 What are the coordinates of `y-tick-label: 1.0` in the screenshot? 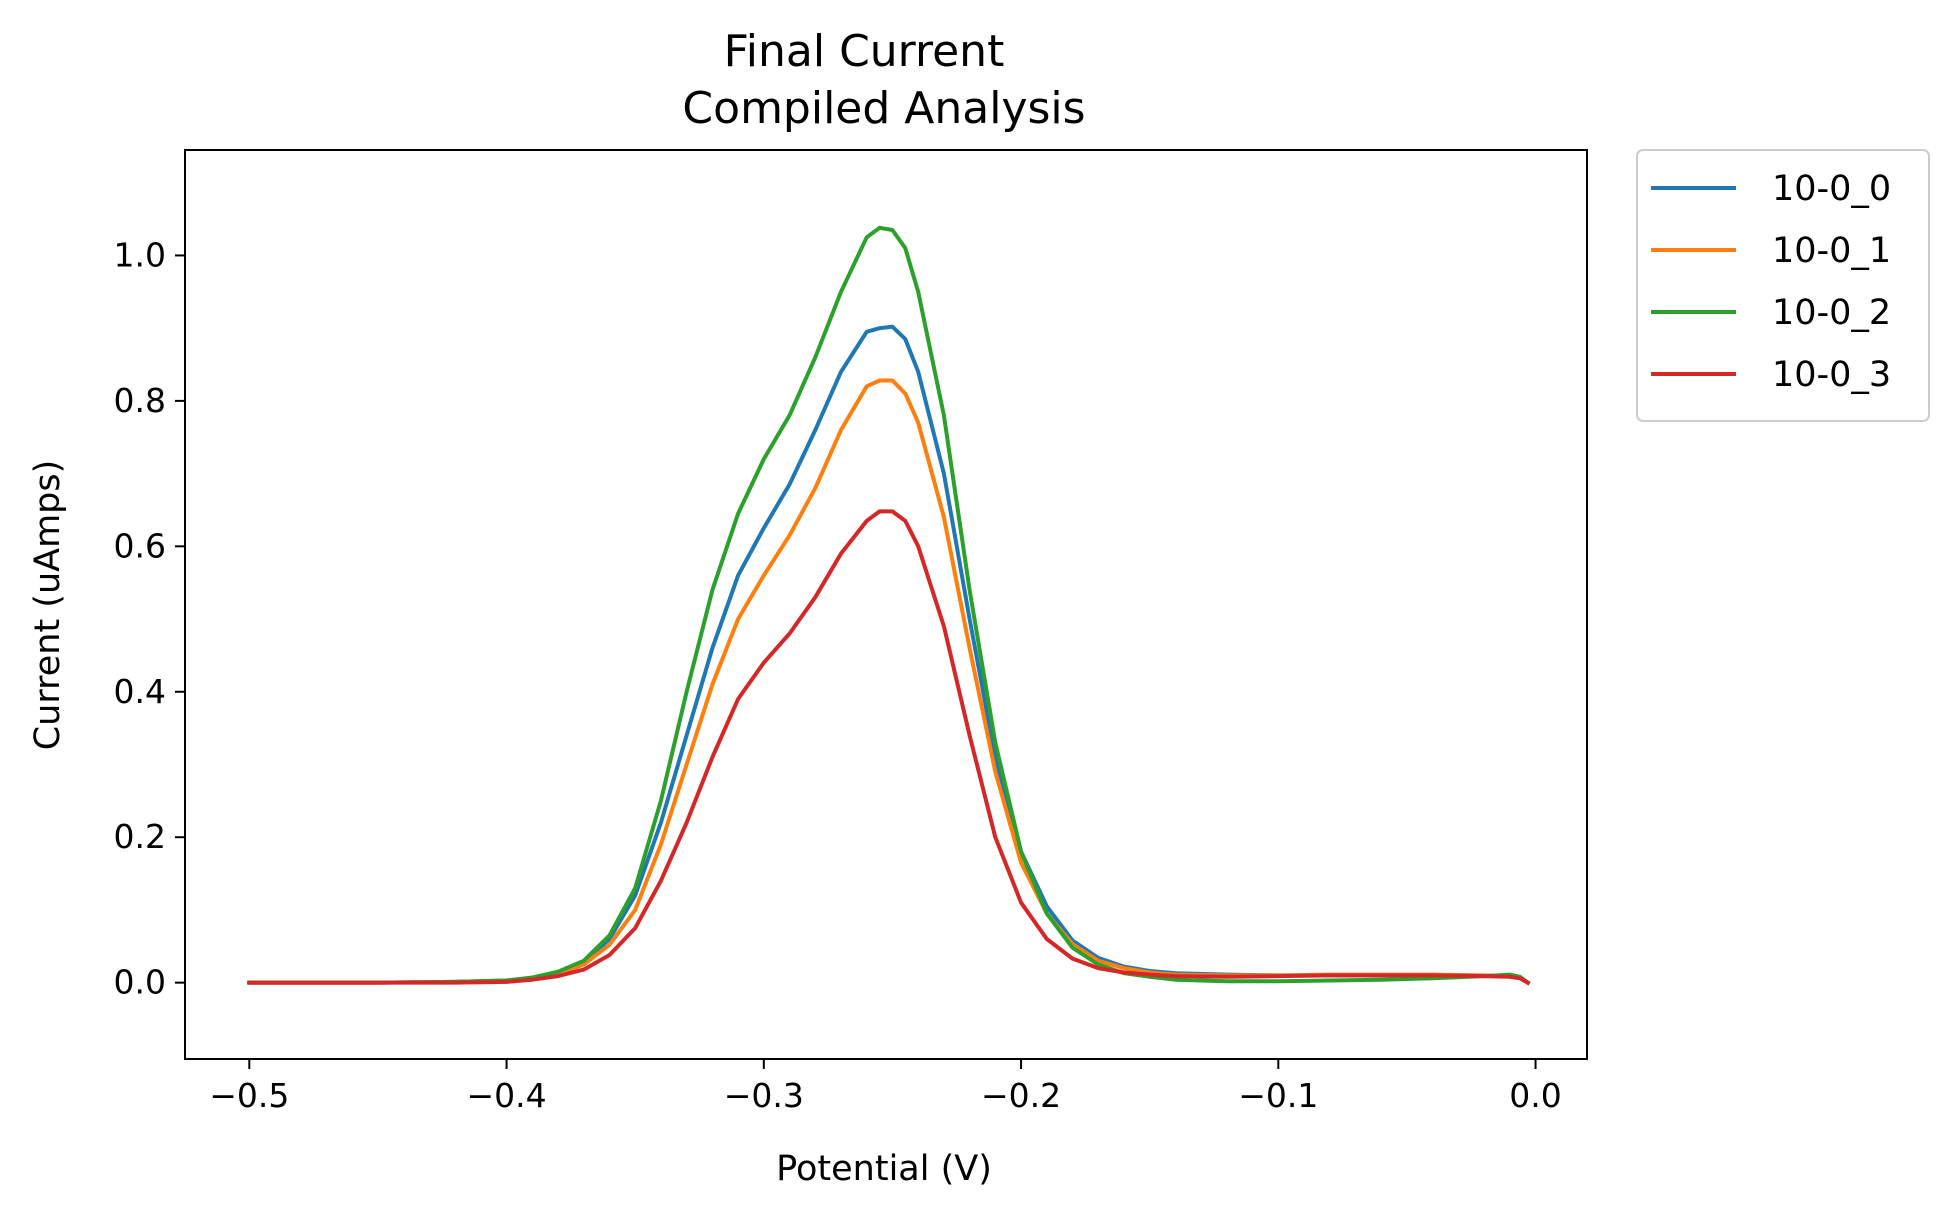 It's located at (140, 254).